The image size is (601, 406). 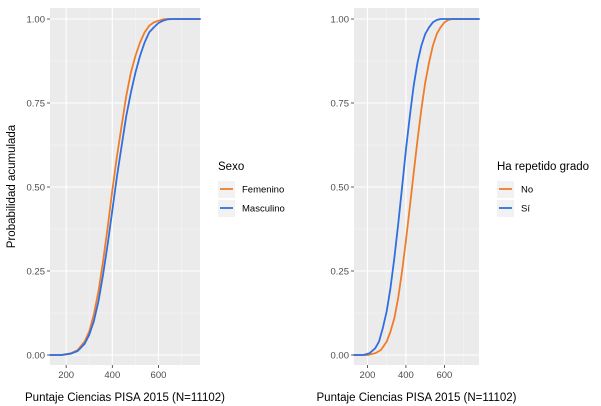 What do you see at coordinates (543, 189) in the screenshot?
I see `legend: Ha repetido grado No Sí` at bounding box center [543, 189].